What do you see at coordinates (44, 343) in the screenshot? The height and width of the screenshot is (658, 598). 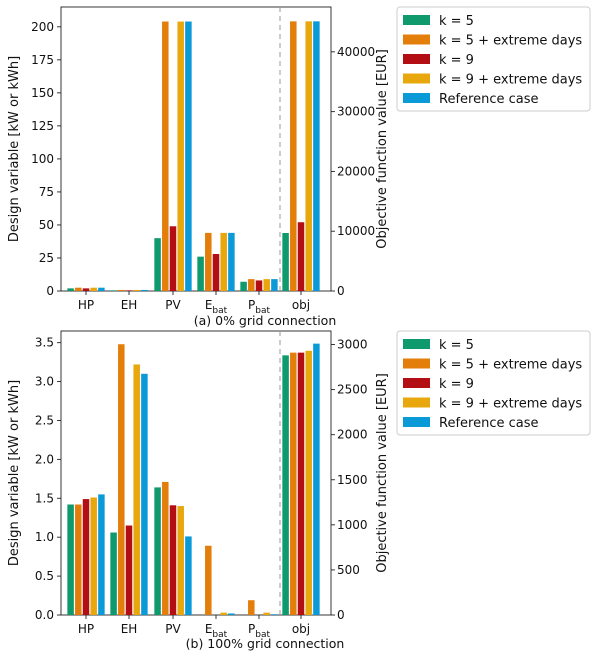 I see `y-left-tick-label: 3.5` at bounding box center [44, 343].